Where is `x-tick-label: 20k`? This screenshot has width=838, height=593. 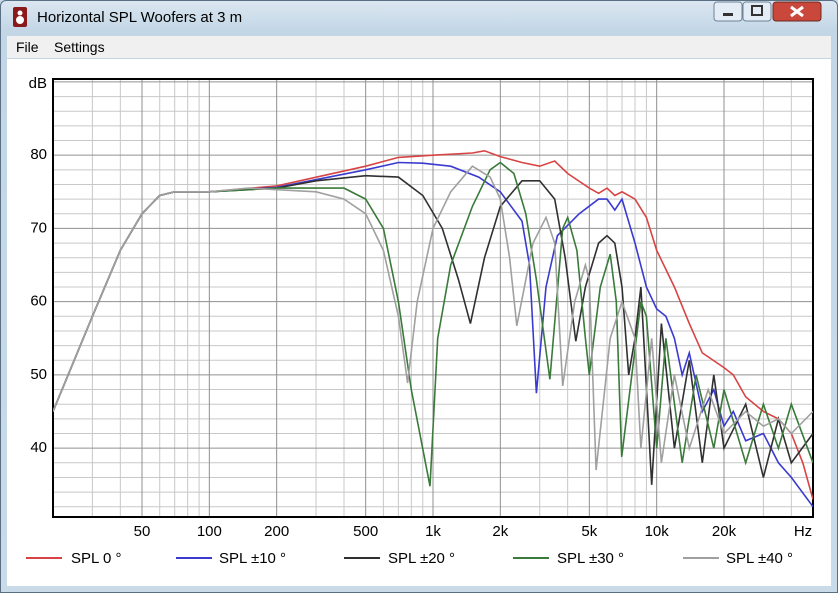
x-tick-label: 20k is located at coordinates (724, 531).